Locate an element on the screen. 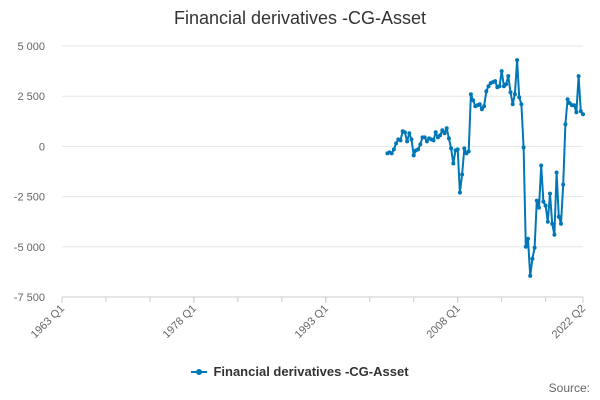 This screenshot has width=600, height=400. y-tick-label: -2 500 is located at coordinates (29, 198).